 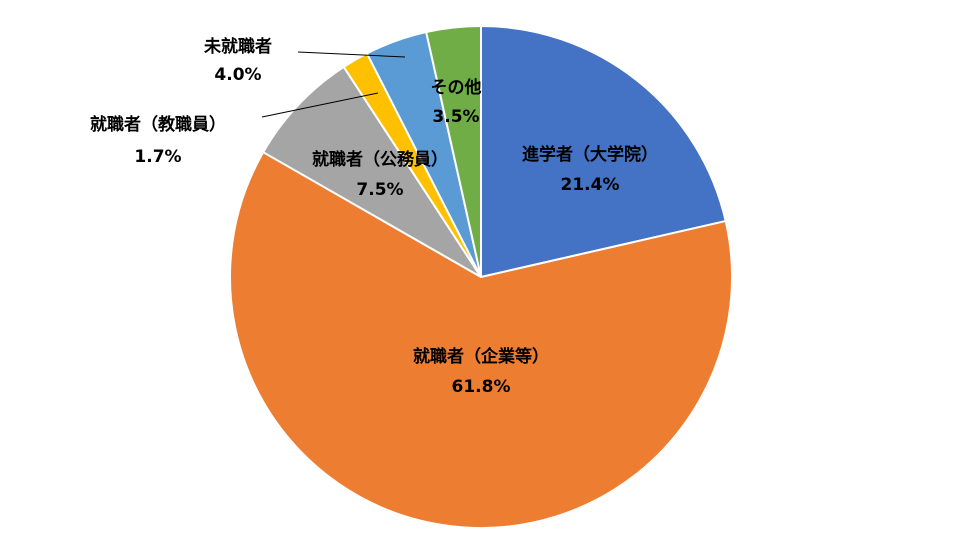 I want to click on value-label: 1.7%, so click(x=157, y=157).